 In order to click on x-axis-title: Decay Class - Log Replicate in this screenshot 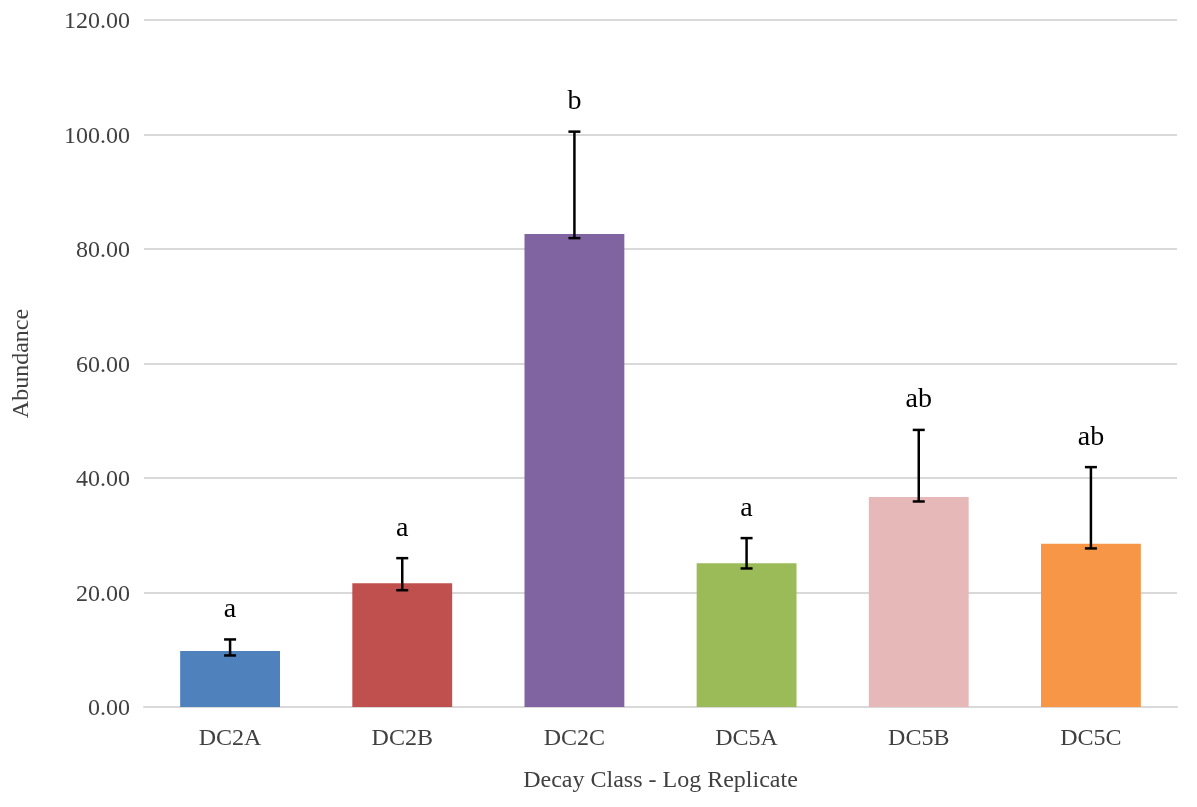, I will do `click(660, 779)`.